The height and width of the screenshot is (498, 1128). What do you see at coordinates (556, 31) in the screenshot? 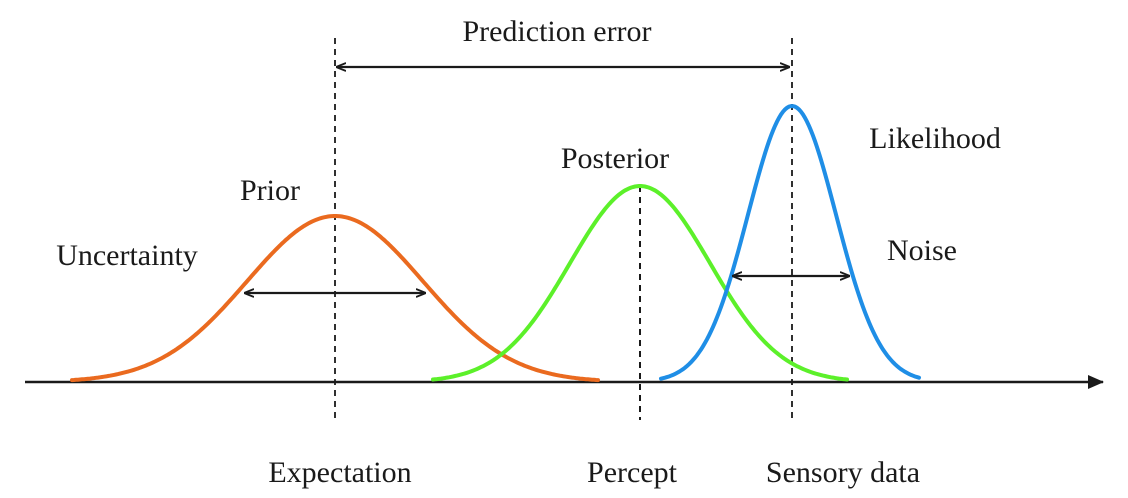
I see `prediction-error-label: Prediction error` at bounding box center [556, 31].